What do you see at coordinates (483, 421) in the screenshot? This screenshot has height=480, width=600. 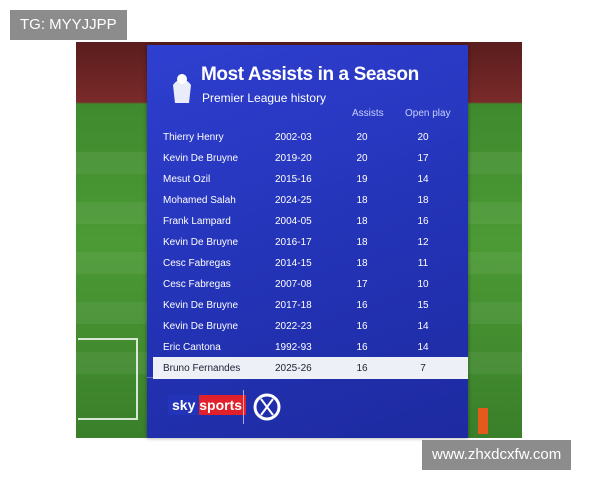 I see `player` at bounding box center [483, 421].